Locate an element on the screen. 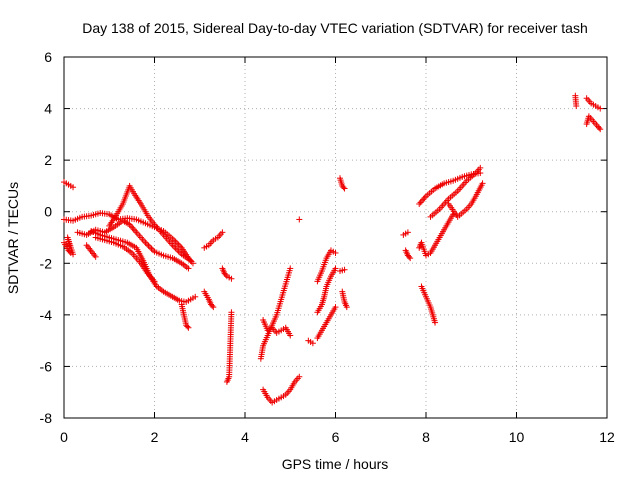 The height and width of the screenshot is (480, 640). x-tick-label: 6 is located at coordinates (336, 437).